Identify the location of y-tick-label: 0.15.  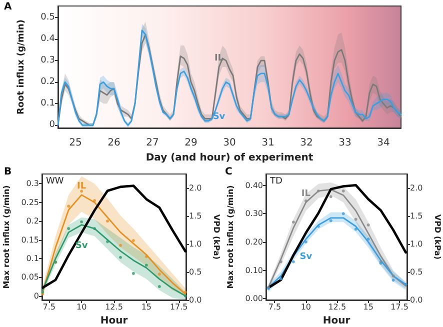
(30, 239).